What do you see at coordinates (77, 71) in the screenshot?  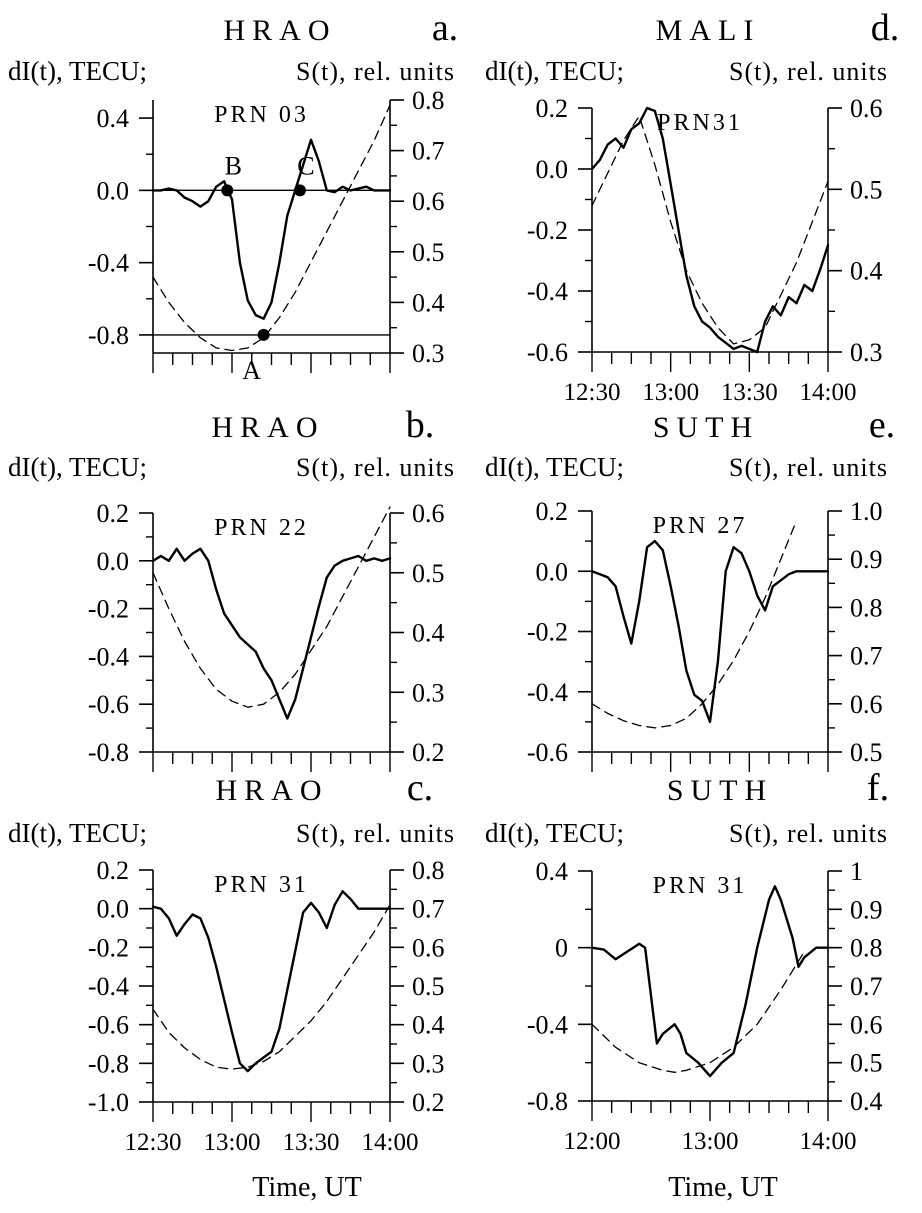 I see `panel-a-left-axis-label: dI(t), TECU;` at bounding box center [77, 71].